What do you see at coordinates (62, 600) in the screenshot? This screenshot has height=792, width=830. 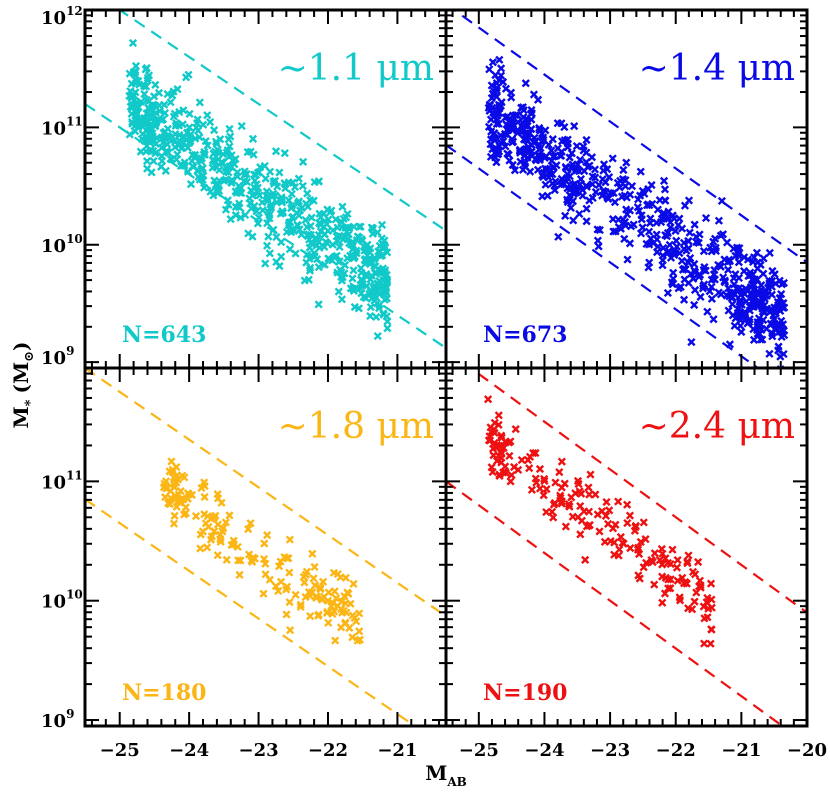 I see `y-tick-label: 1010` at bounding box center [62, 600].